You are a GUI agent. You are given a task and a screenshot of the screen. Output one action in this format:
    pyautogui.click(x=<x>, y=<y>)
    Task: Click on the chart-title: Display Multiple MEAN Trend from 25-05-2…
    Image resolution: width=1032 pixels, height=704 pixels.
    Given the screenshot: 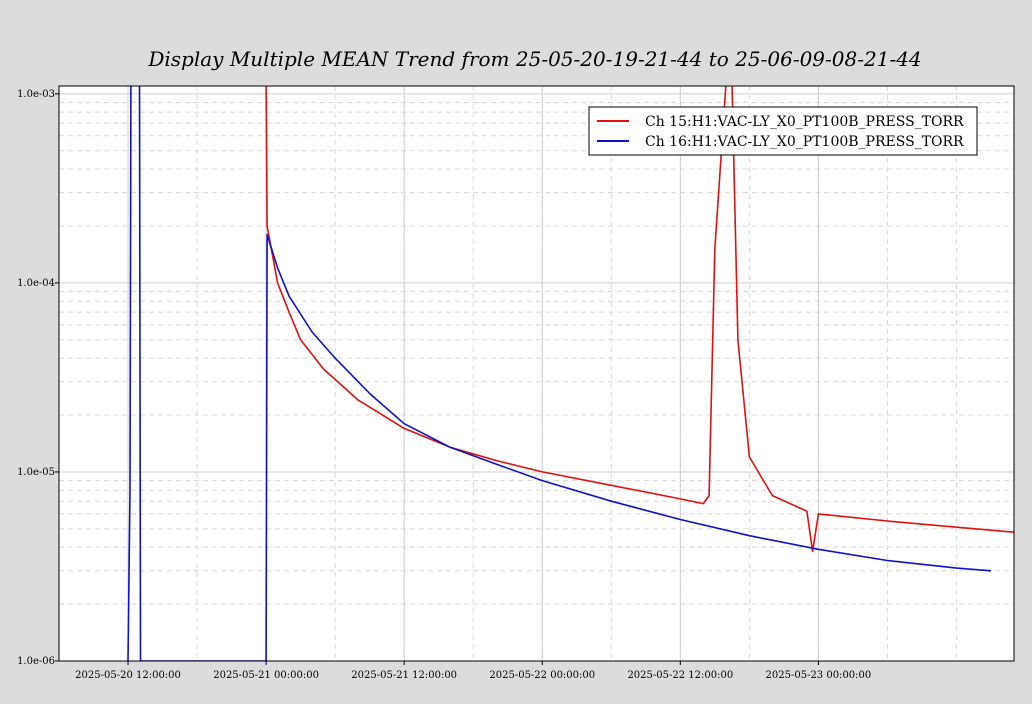 What is the action you would take?
    pyautogui.click(x=534, y=59)
    